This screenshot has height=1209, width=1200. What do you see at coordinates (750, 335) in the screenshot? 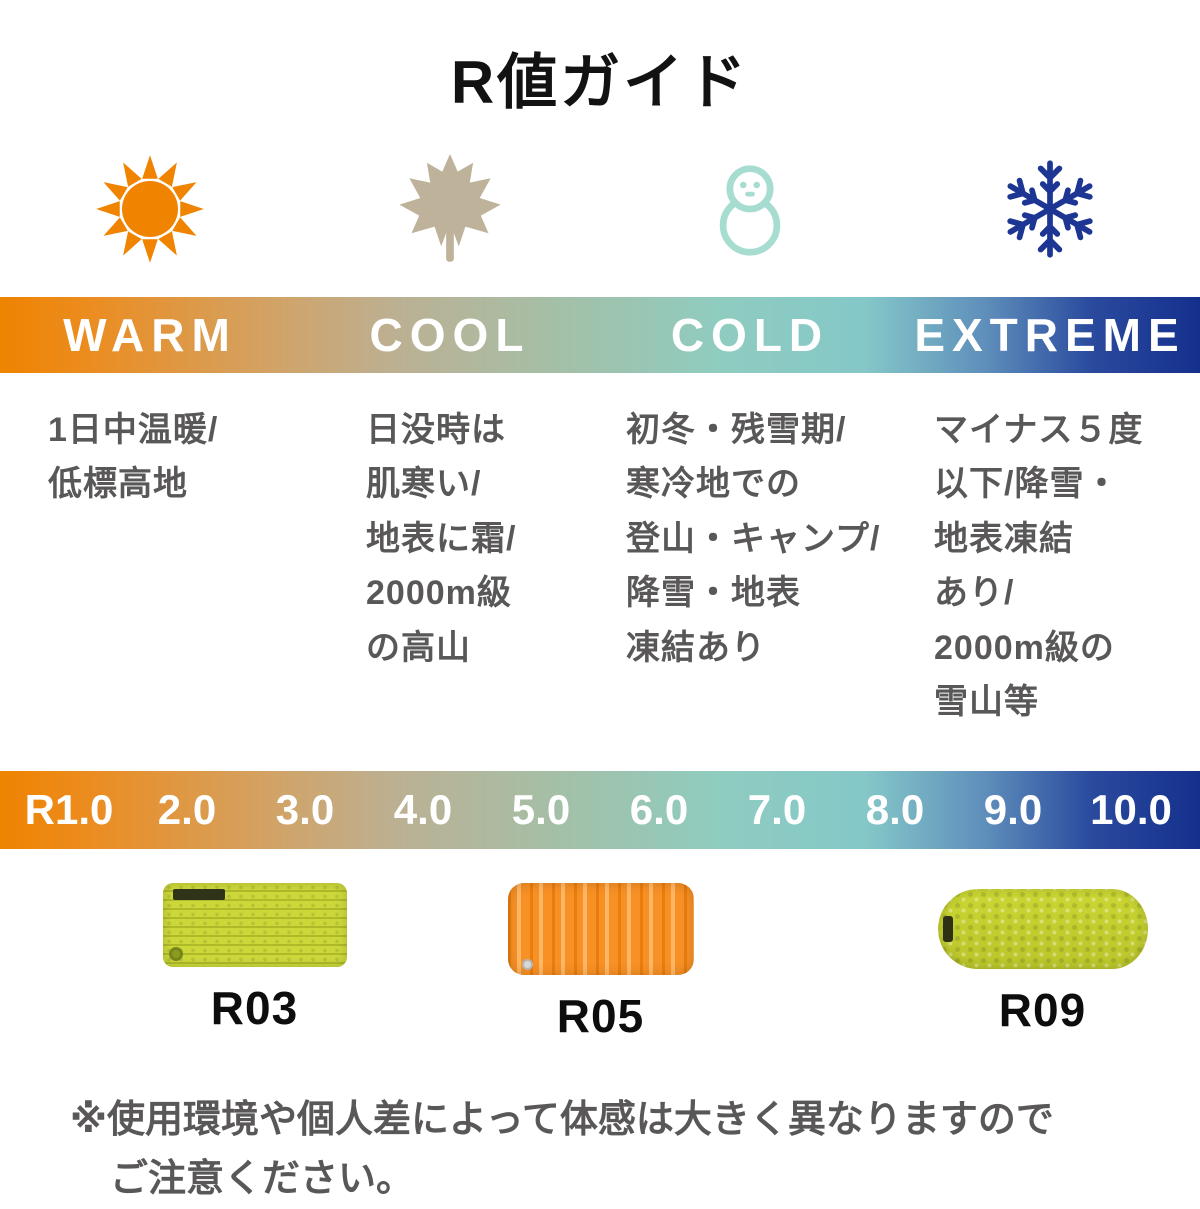
I see `category-label-cold: COLD` at bounding box center [750, 335].